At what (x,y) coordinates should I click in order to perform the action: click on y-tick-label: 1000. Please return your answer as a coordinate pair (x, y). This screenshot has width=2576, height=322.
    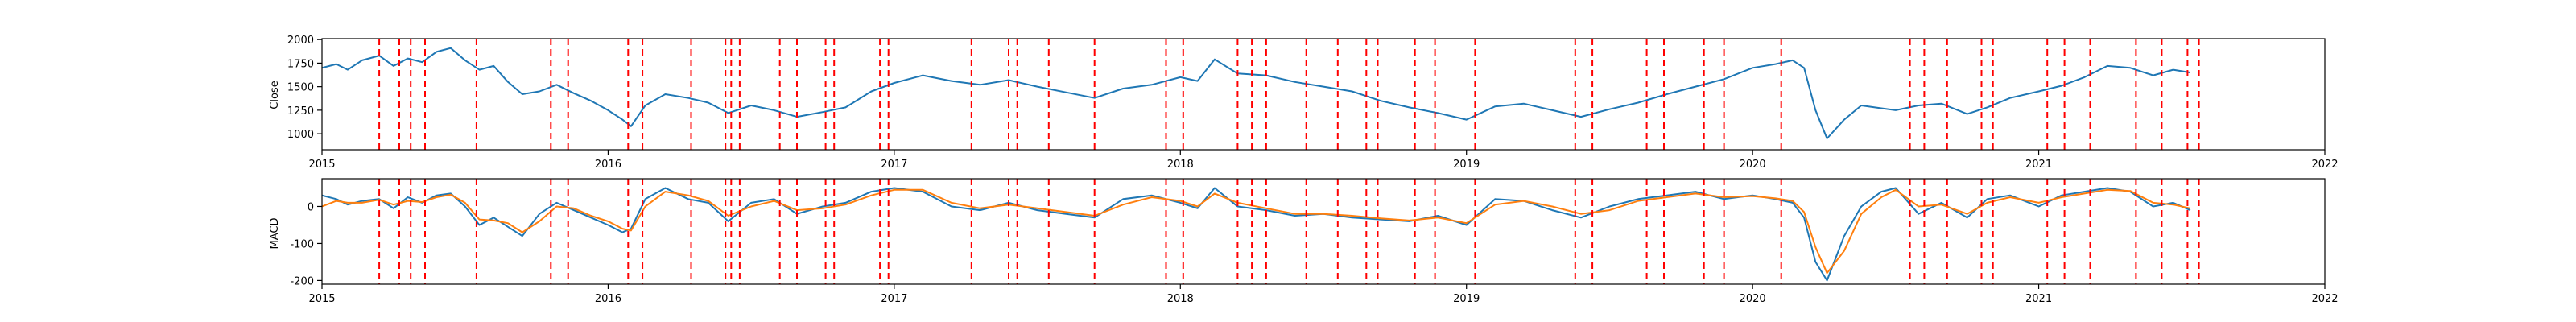
    Looking at the image, I should click on (300, 135).